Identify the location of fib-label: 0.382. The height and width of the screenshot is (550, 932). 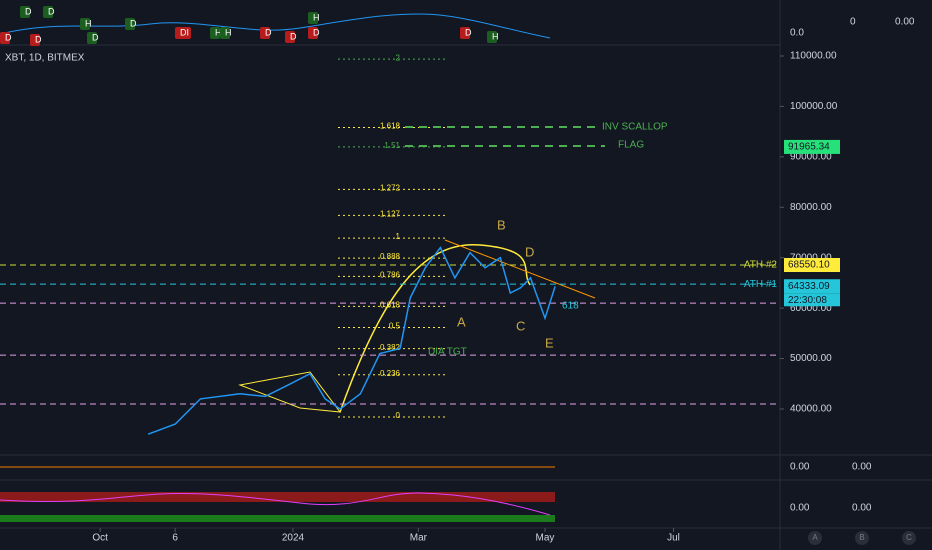
(390, 347).